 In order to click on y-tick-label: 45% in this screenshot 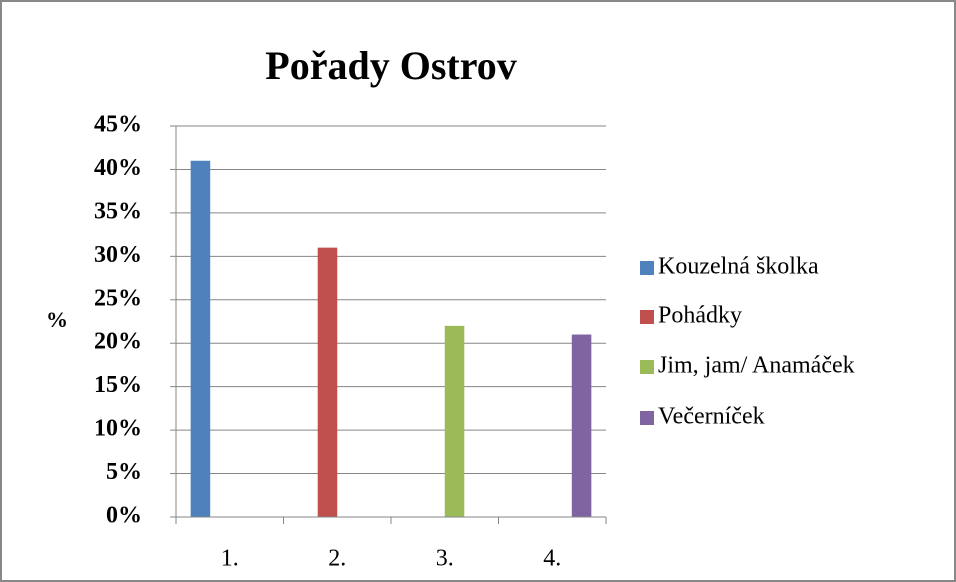, I will do `click(118, 125)`.